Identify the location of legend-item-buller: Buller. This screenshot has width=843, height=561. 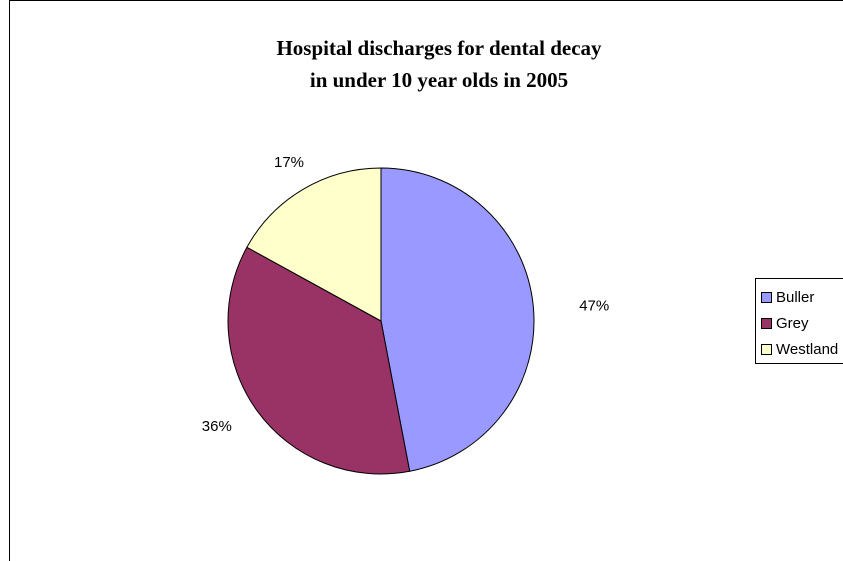
(802, 297).